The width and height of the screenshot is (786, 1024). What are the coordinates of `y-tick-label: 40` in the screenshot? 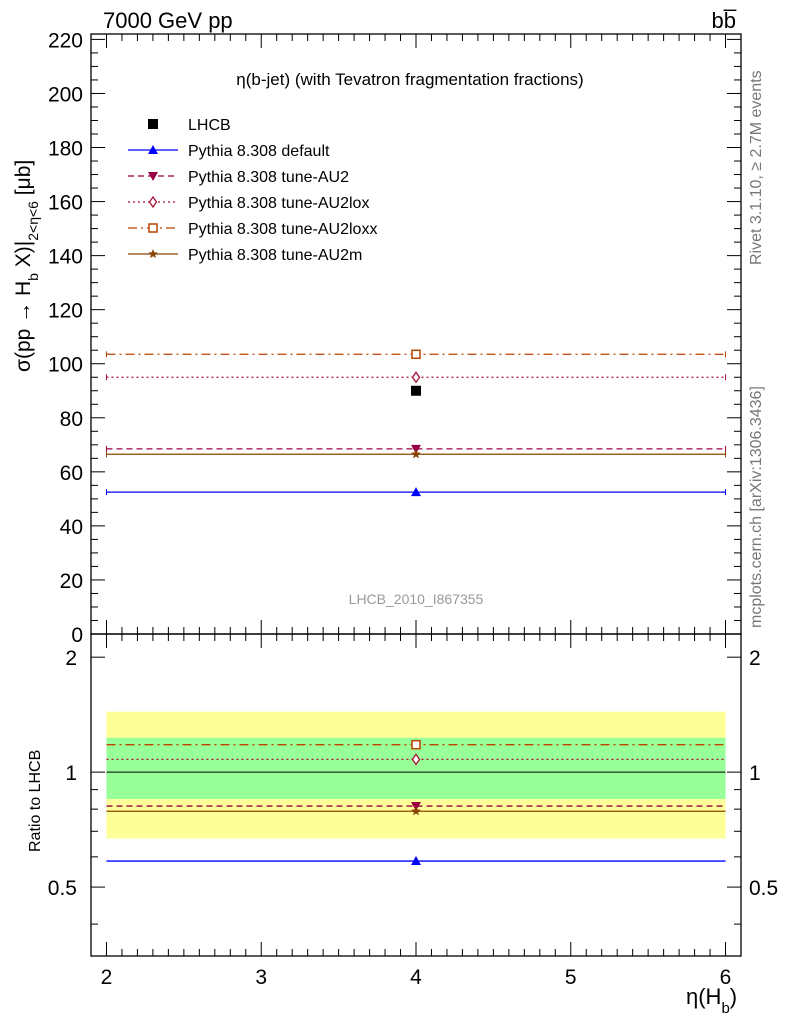 It's located at (71, 527).